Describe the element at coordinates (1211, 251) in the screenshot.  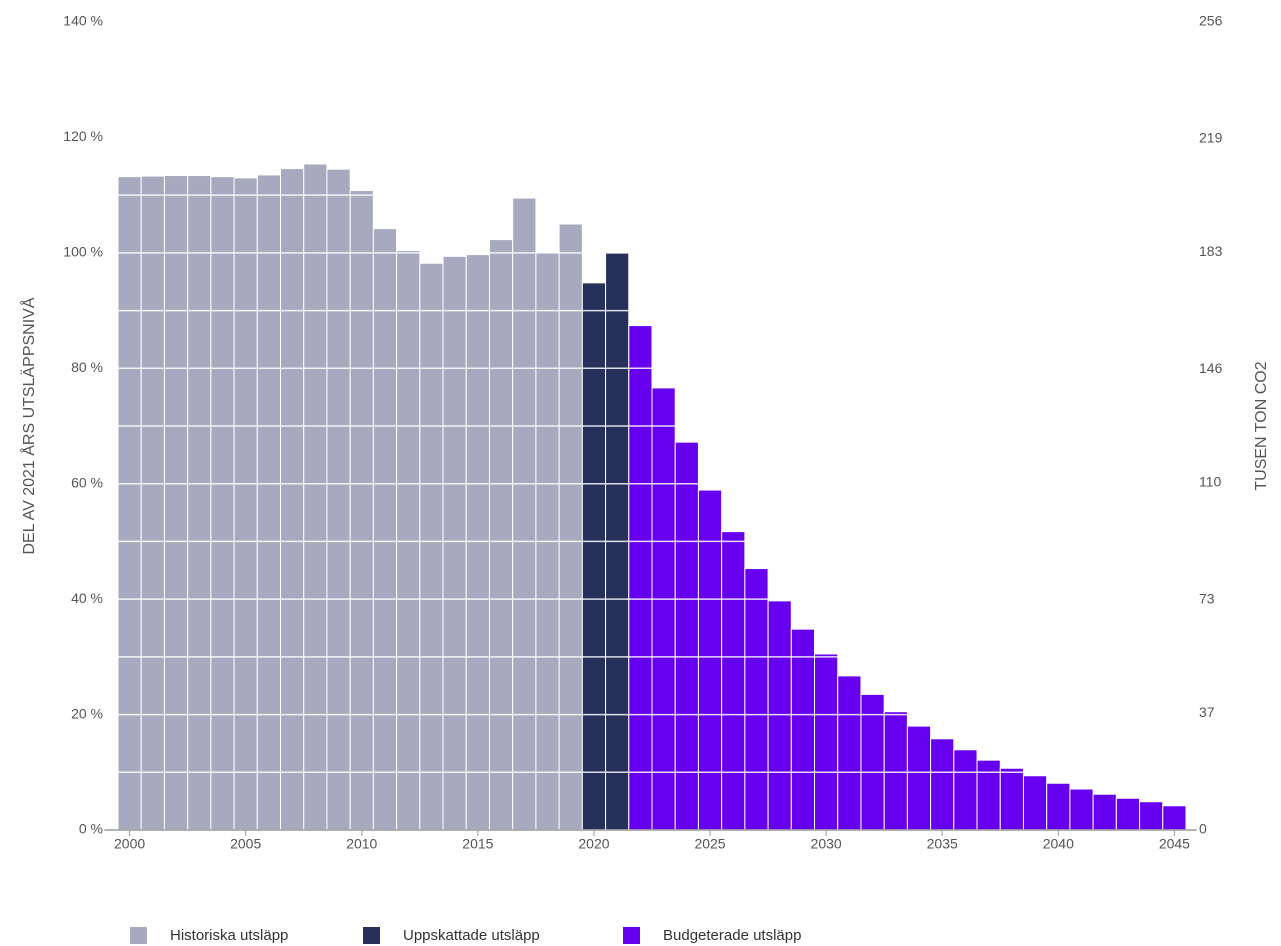
I see `y2-tick-label: 183` at that location.